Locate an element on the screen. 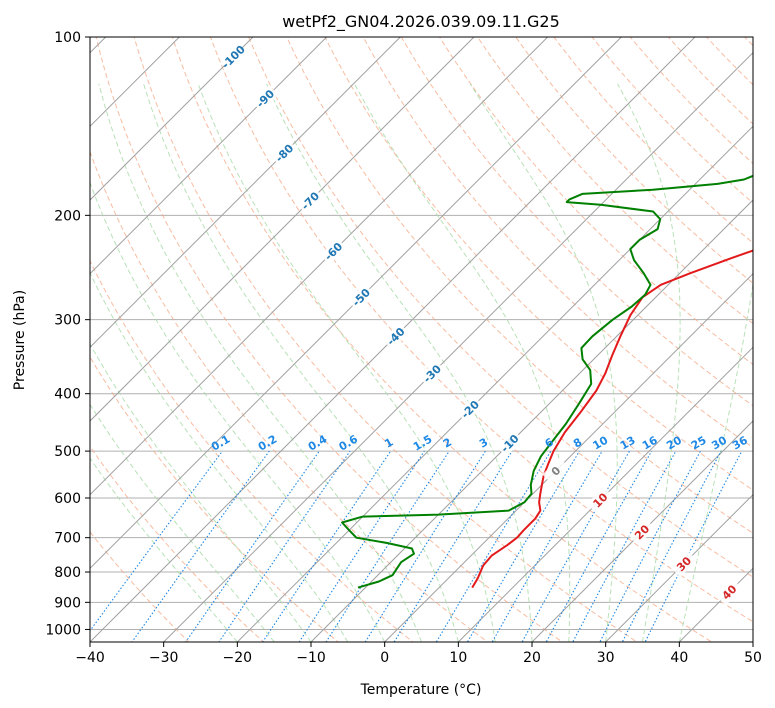  mixing-ratio-label: 30 is located at coordinates (719, 442).